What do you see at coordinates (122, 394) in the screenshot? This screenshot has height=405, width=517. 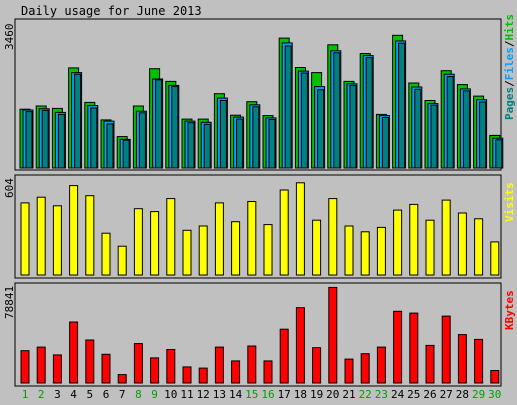 I see `x-tick-label-day-7: 7` at bounding box center [122, 394].